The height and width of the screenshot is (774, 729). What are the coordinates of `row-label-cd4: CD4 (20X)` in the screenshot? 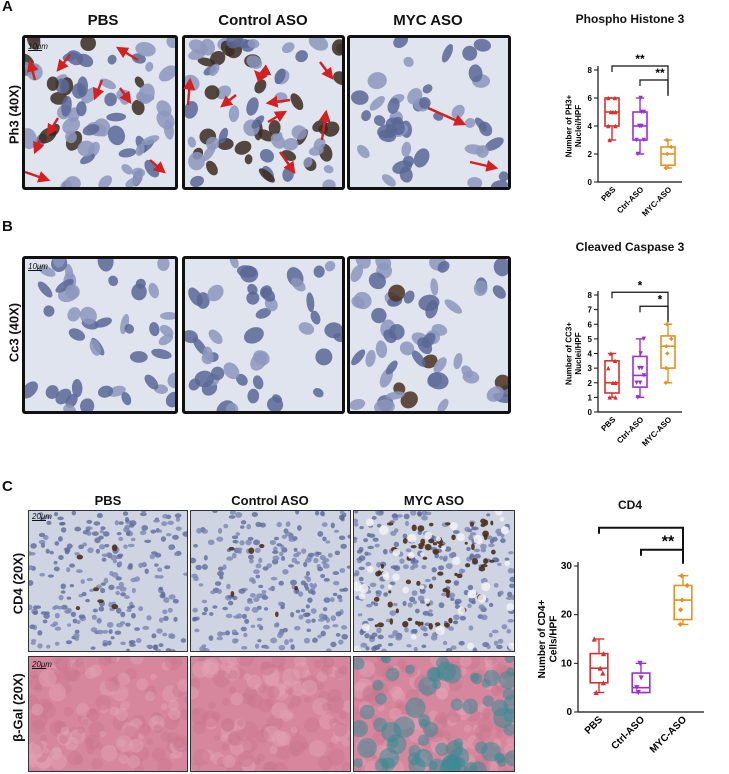 It's located at (18, 583).